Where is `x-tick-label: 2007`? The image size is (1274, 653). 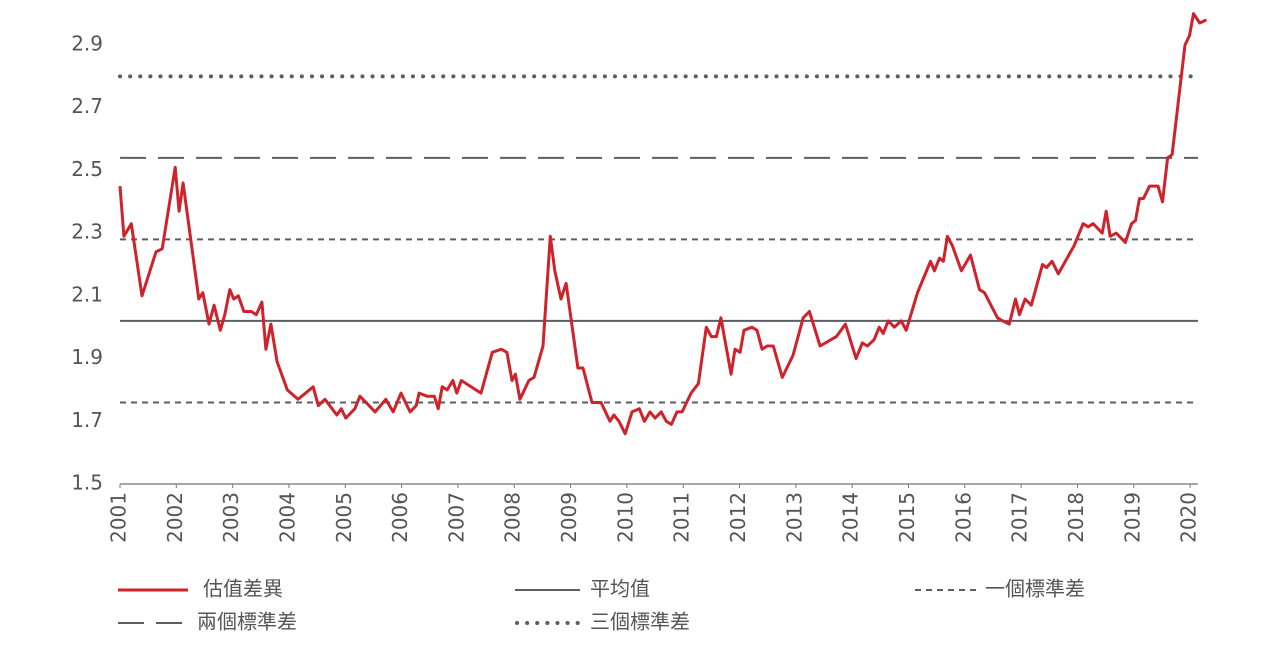 x-tick-label: 2007 is located at coordinates (456, 517).